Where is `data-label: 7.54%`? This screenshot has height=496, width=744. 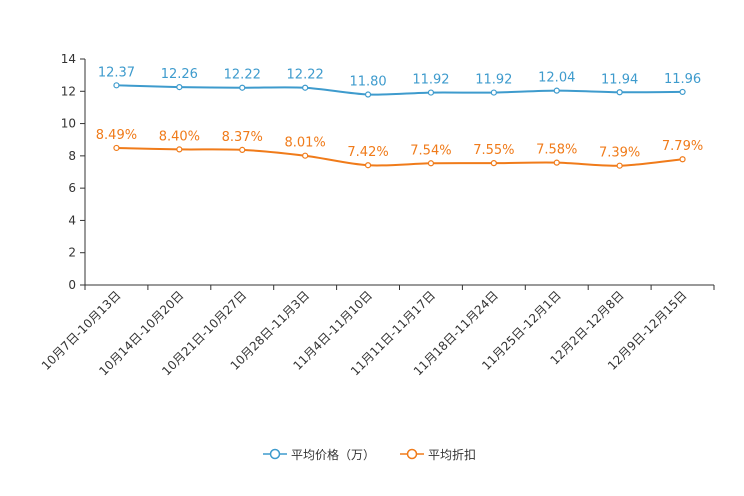 data-label: 7.54% is located at coordinates (430, 150).